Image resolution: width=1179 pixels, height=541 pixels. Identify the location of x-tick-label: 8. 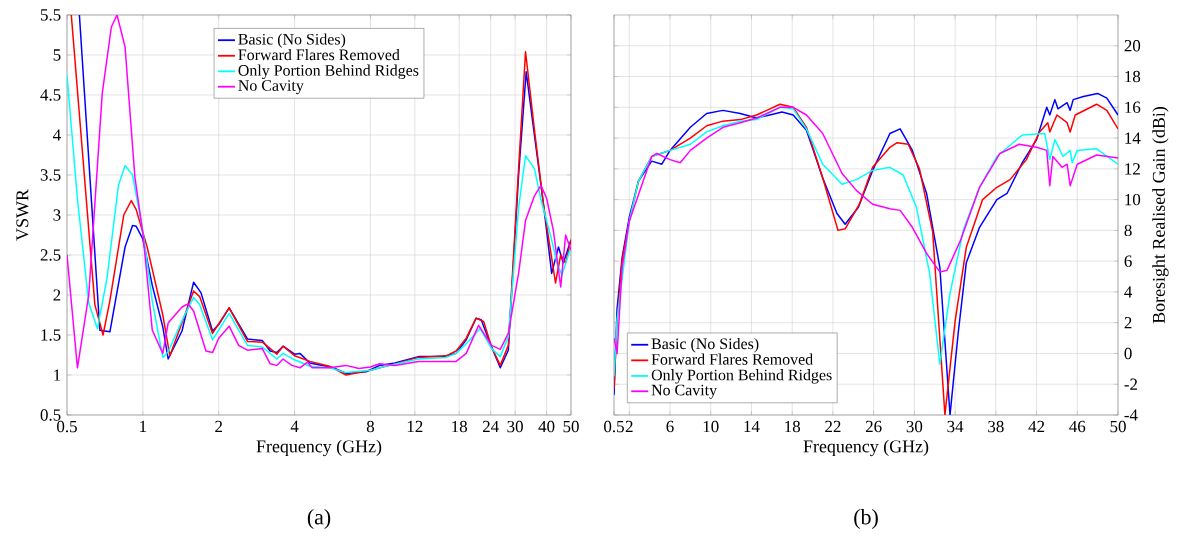
(370, 426).